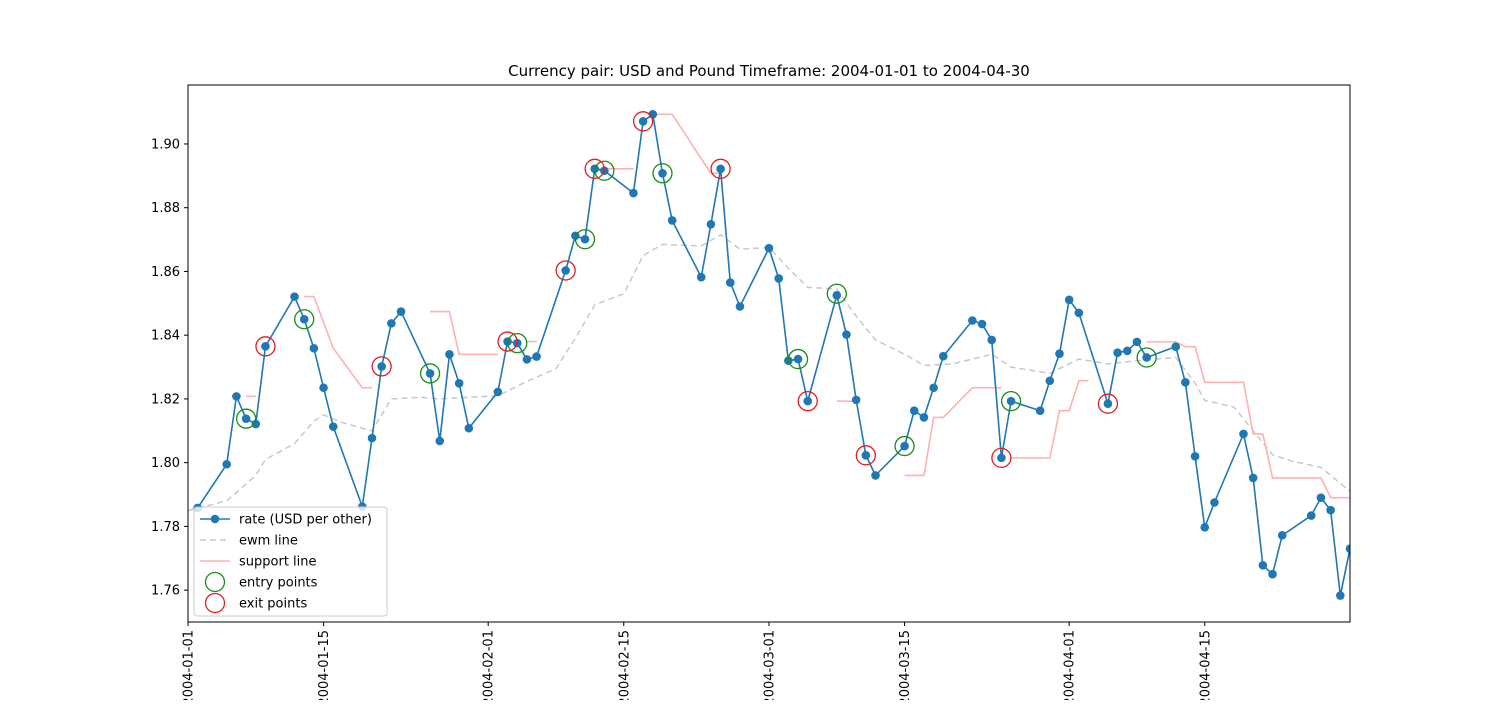 The height and width of the screenshot is (704, 1500). Describe the element at coordinates (189, 665) in the screenshot. I see `x-tick-label-1: 2004-01-01` at that location.